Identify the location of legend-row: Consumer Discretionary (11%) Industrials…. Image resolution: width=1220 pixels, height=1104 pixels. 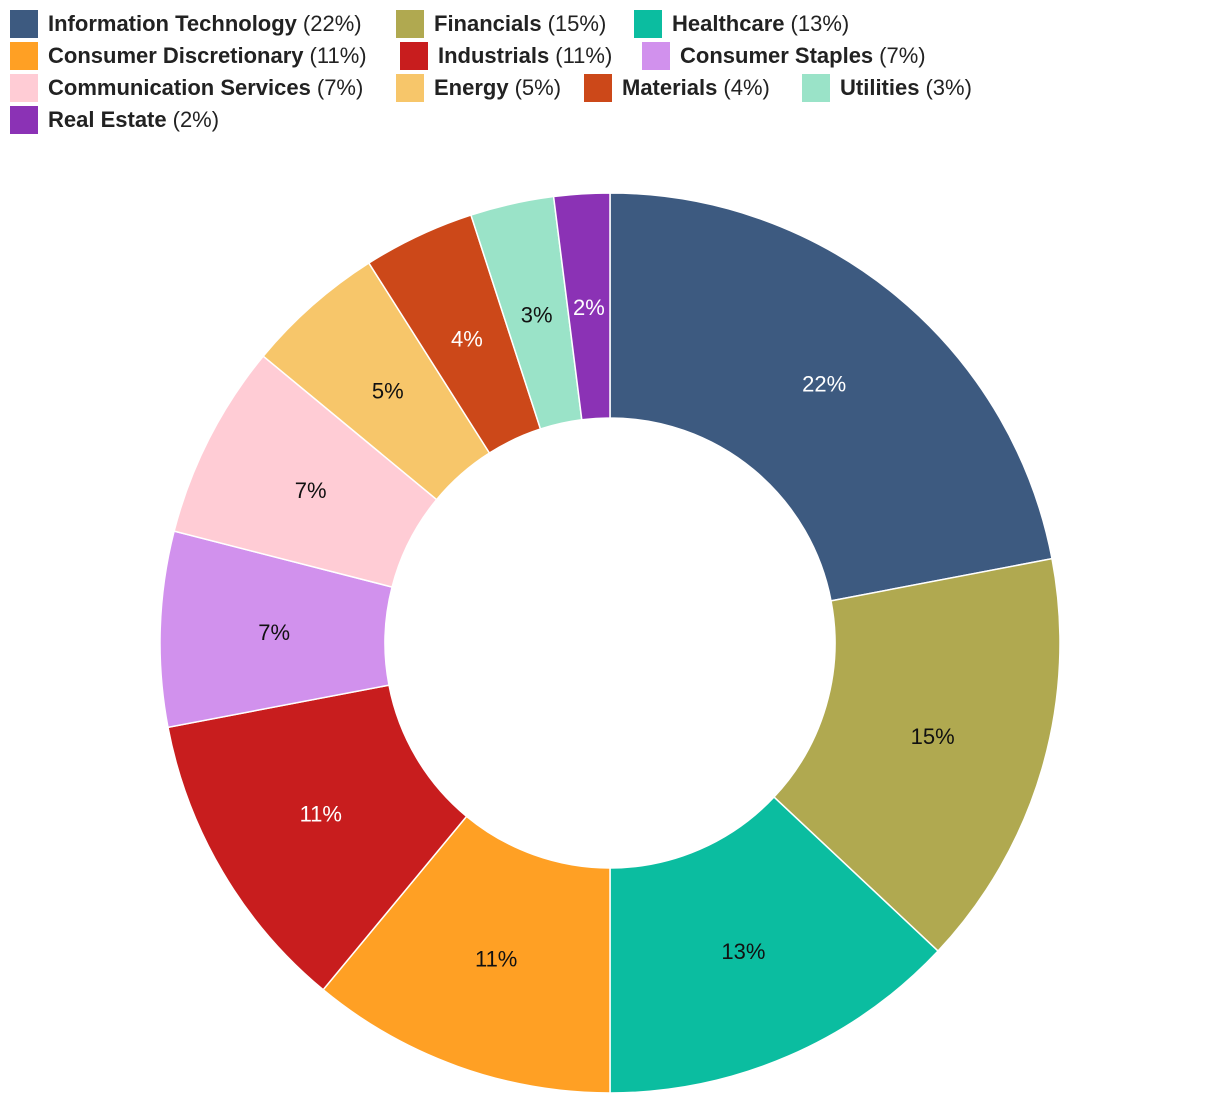
(610, 56).